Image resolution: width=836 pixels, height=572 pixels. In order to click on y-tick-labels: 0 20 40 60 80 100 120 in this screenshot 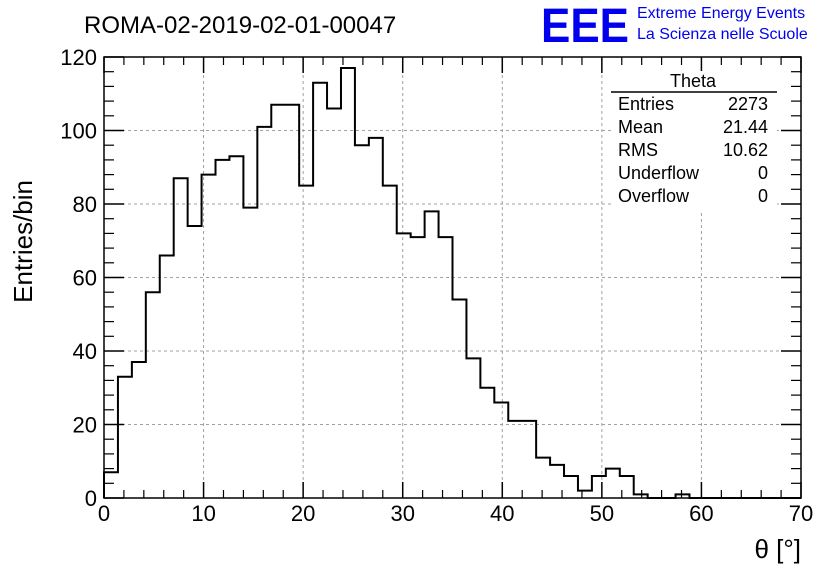, I will do `click(78, 278)`.